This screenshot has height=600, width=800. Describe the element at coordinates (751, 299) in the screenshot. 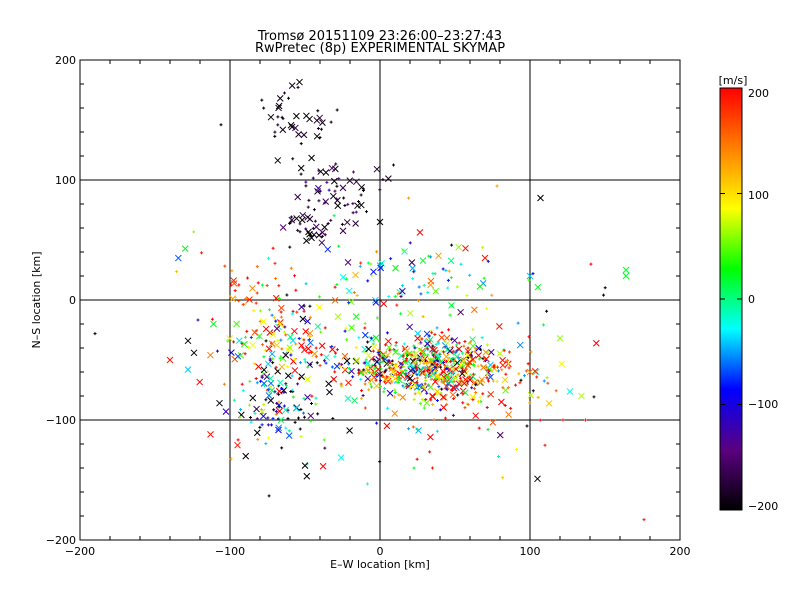

I see `colorbar-tick-label: 0` at that location.